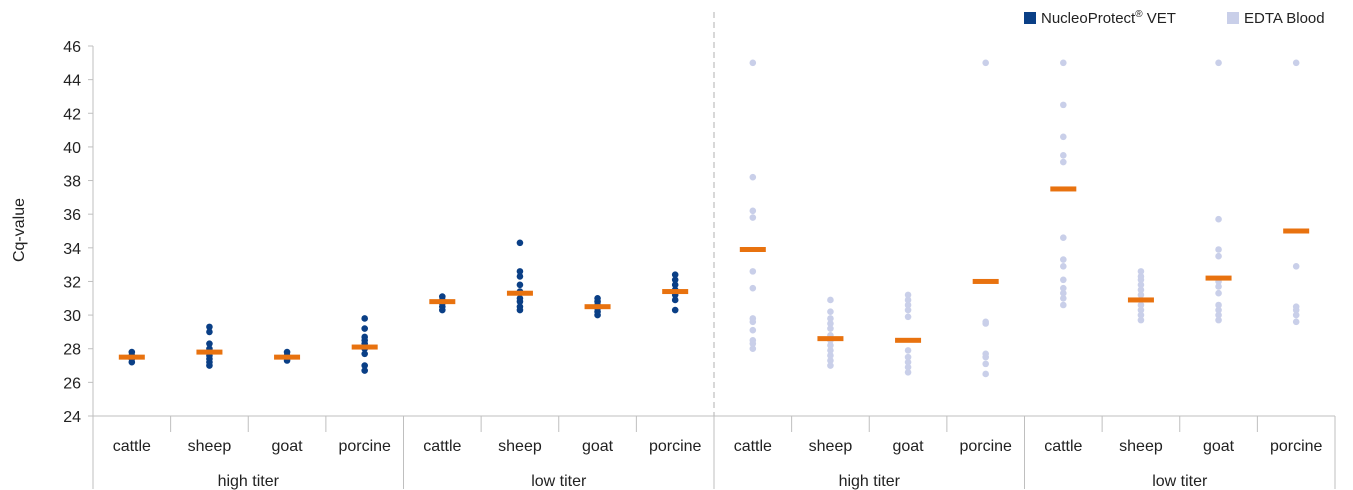 Image resolution: width=1353 pixels, height=490 pixels. Describe the element at coordinates (72, 148) in the screenshot. I see `y-tick-label: 40` at that location.